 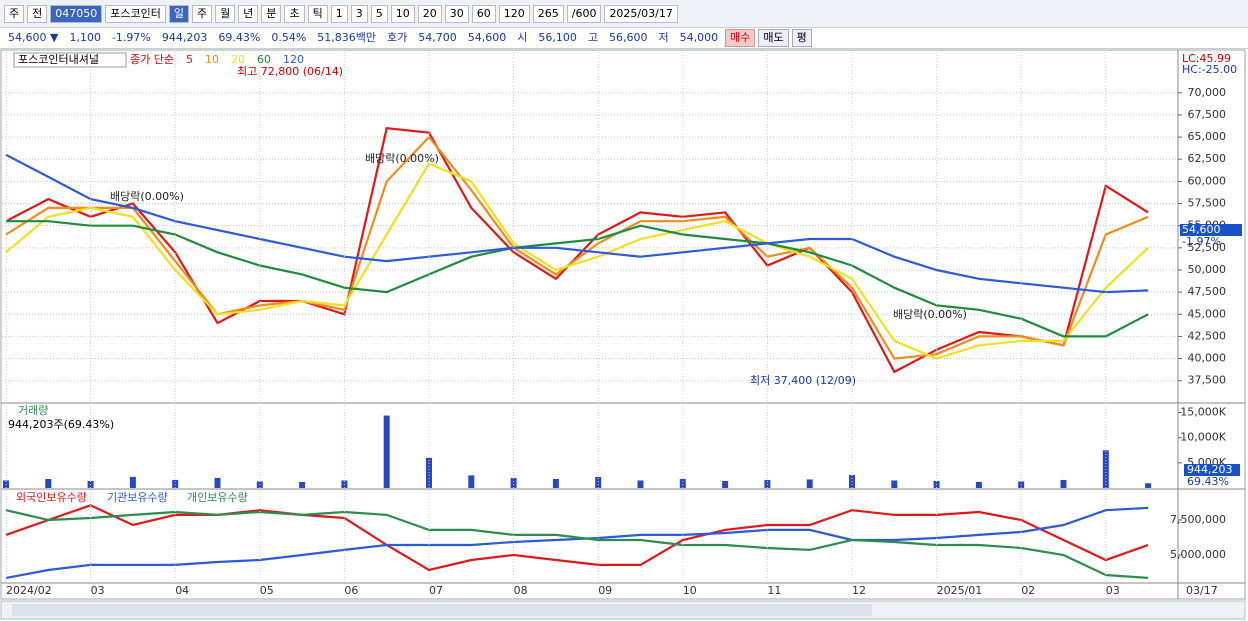 What do you see at coordinates (379, 13) in the screenshot?
I see `toolbar-item: 5` at bounding box center [379, 13].